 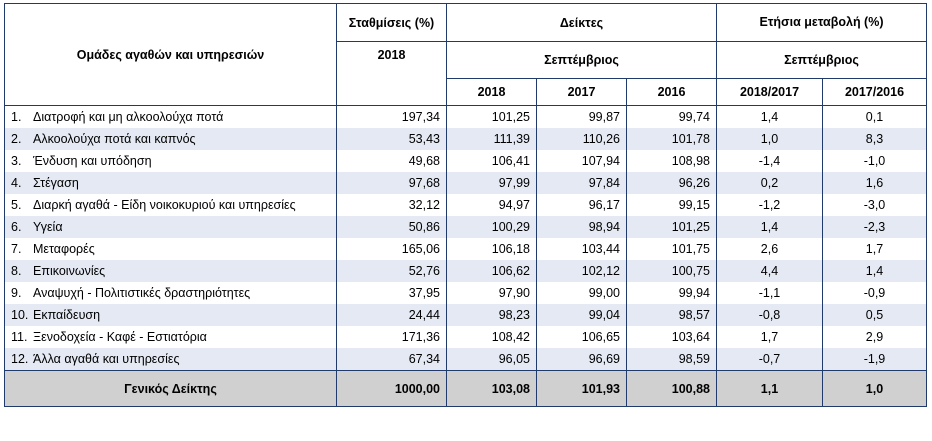 What do you see at coordinates (170, 183) in the screenshot?
I see `row-group-name: 4. Στέγαση` at bounding box center [170, 183].